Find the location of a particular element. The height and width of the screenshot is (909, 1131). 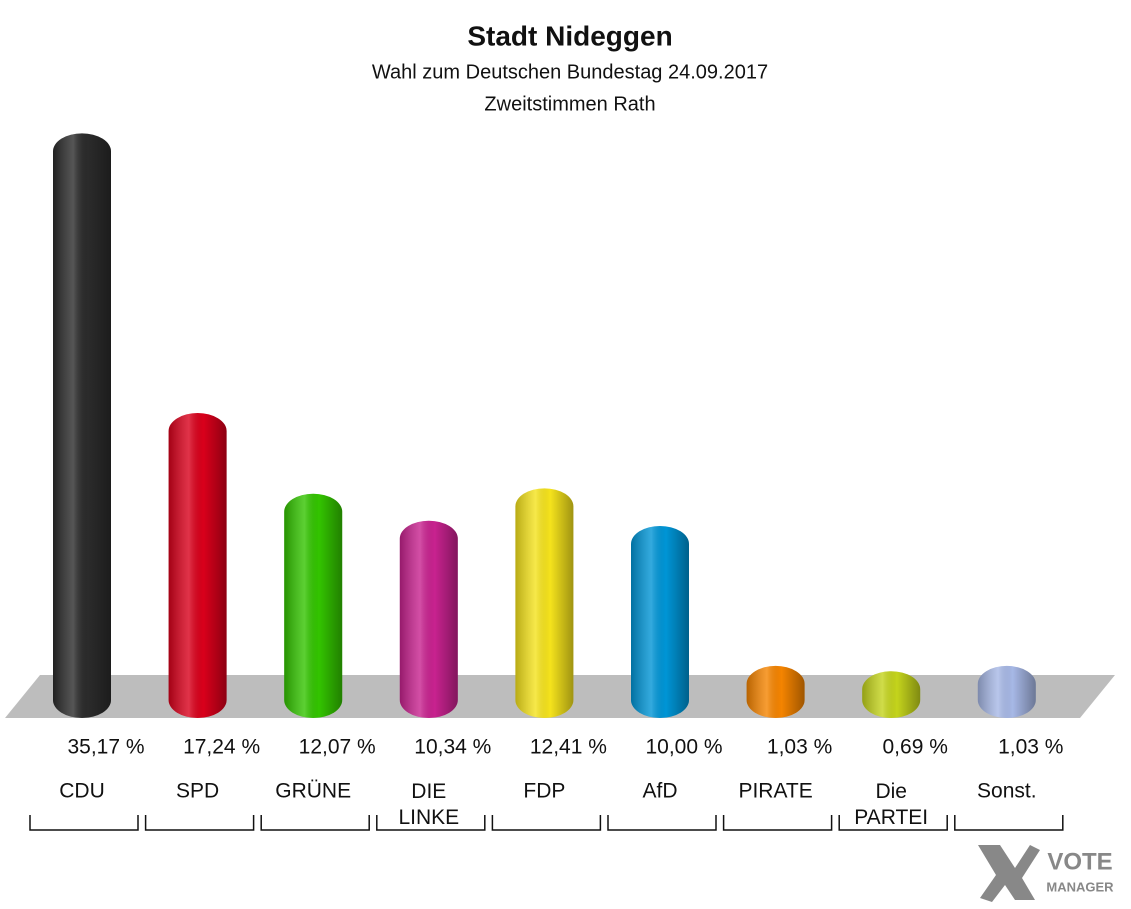

x-tick-label: Sonst. is located at coordinates (1007, 791).